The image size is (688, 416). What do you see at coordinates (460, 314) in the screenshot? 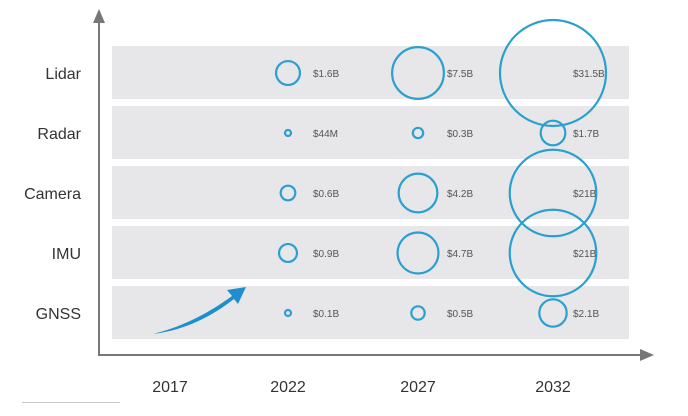
I see `value-label-gnss-2027: $0.5B` at bounding box center [460, 314].